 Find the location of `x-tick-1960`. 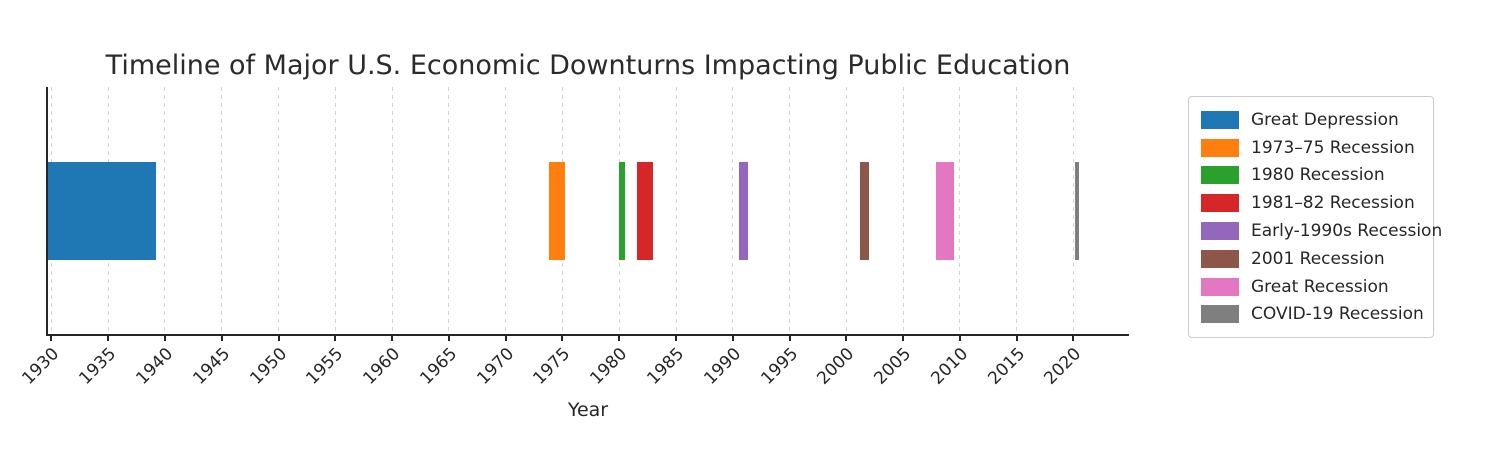

x-tick-1960 is located at coordinates (392, 338).